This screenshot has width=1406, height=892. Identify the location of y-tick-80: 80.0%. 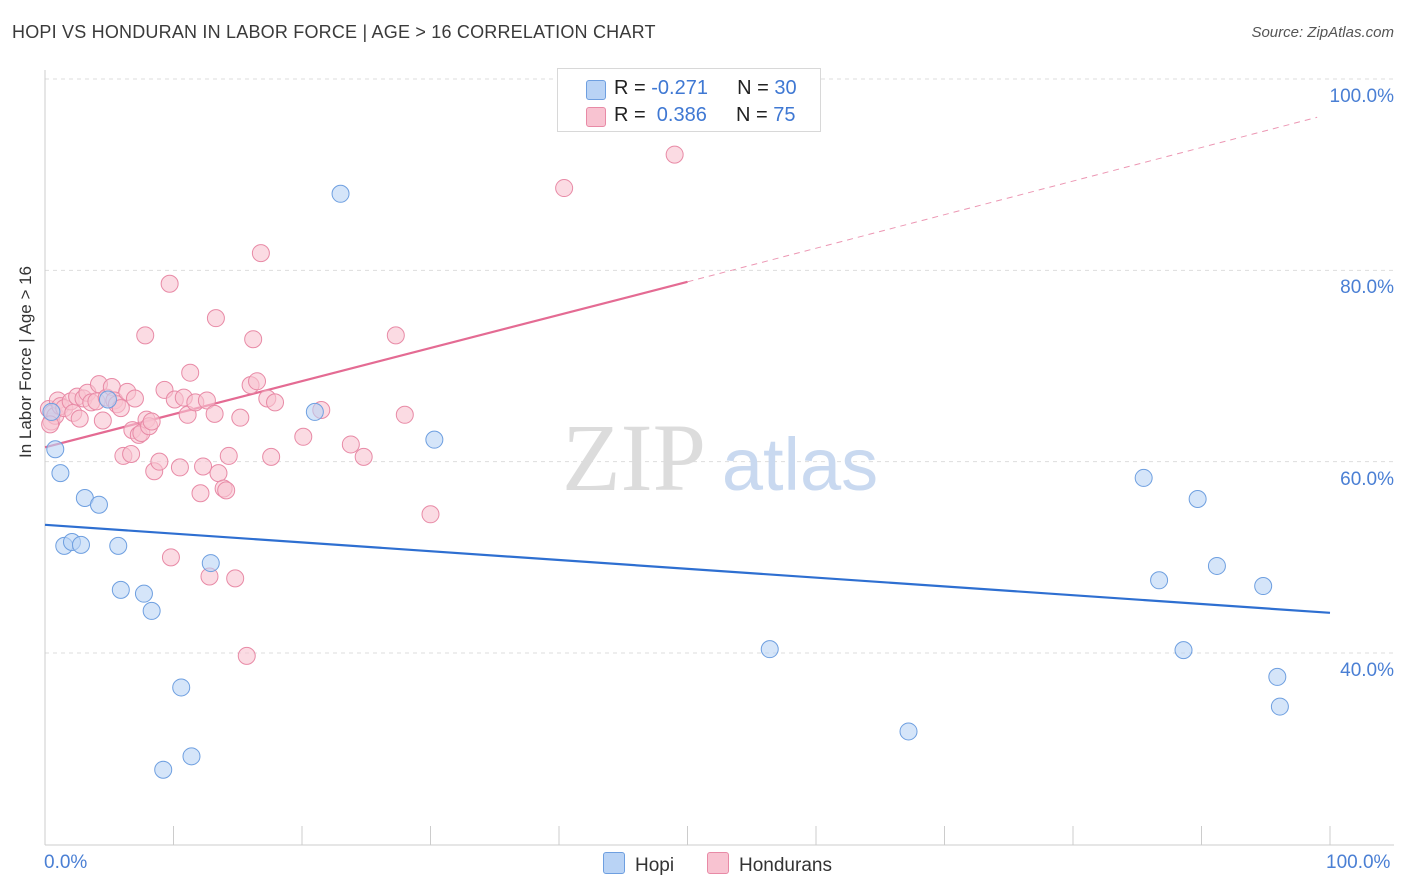
(1367, 287).